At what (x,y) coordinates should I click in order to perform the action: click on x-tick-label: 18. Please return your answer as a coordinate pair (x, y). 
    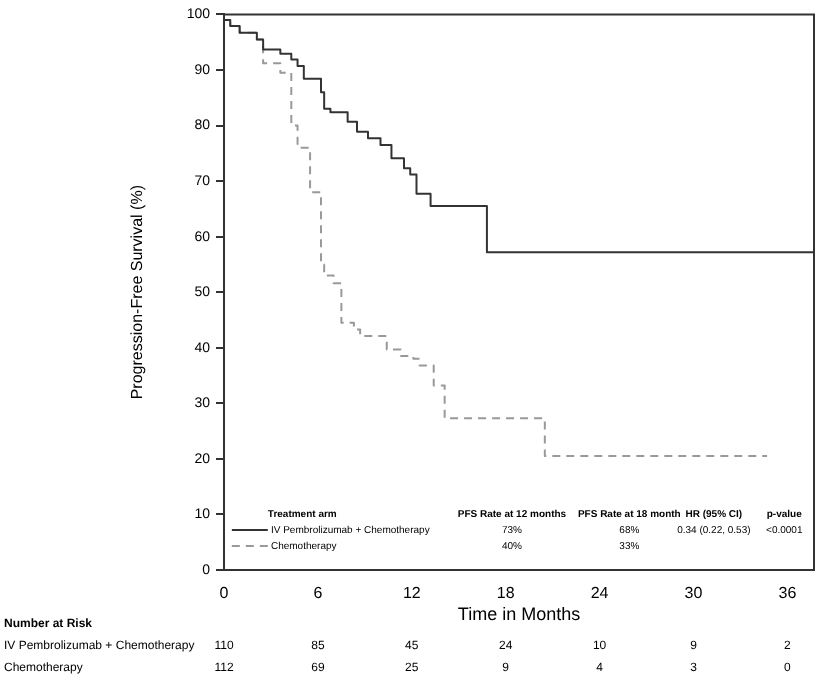
    Looking at the image, I should click on (506, 593).